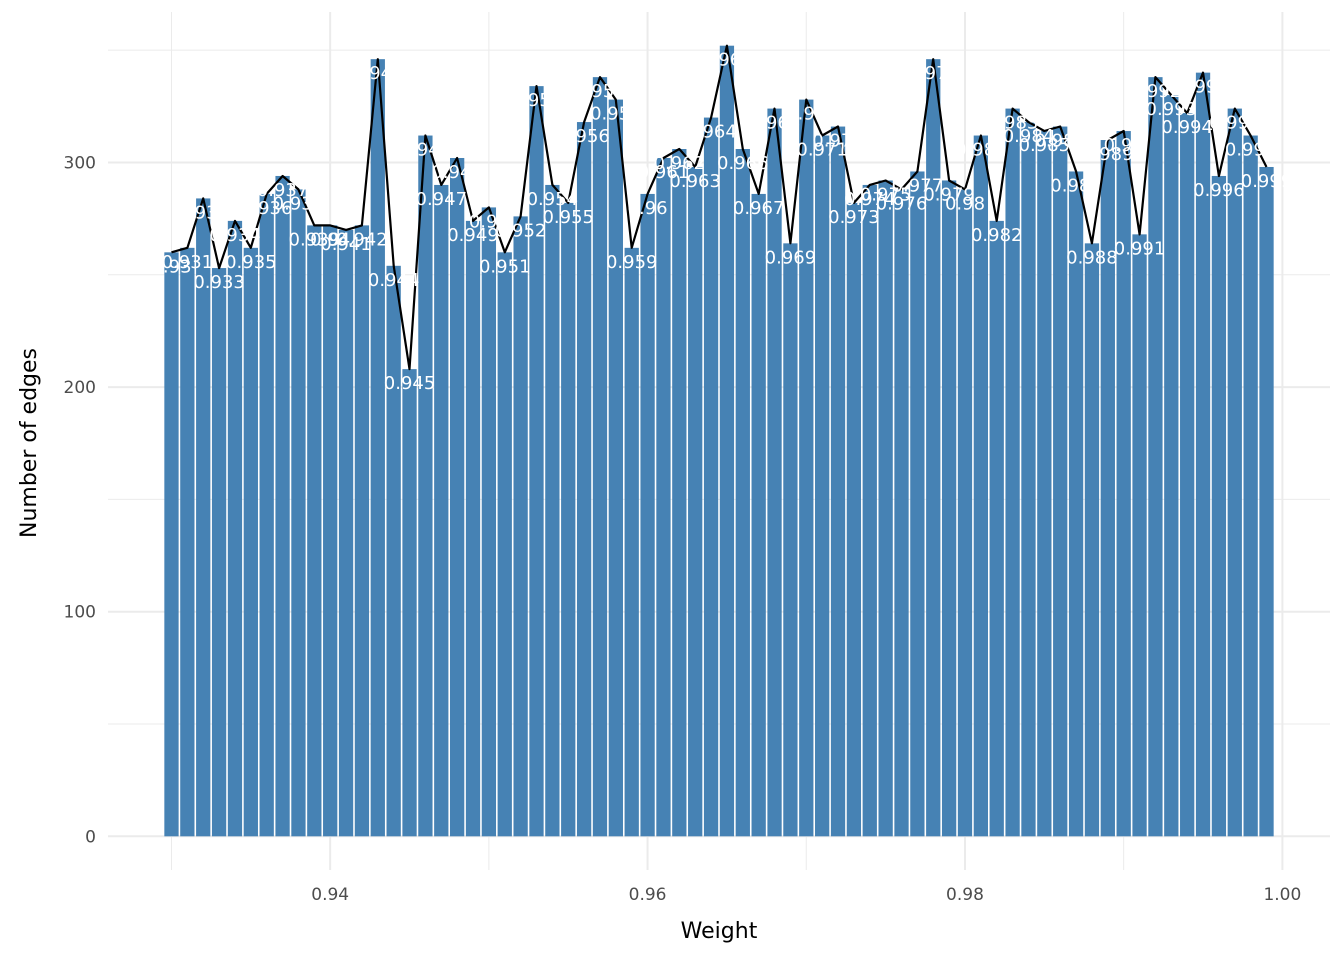 The width and height of the screenshot is (1344, 960). I want to click on x-tick-label: 1.00, so click(1282, 895).